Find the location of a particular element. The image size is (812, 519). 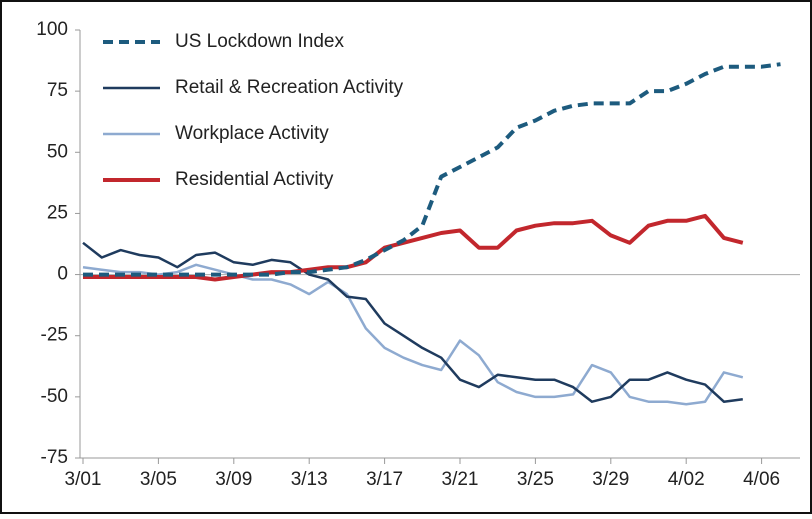

x-tick-label: 3/09 is located at coordinates (233, 479).